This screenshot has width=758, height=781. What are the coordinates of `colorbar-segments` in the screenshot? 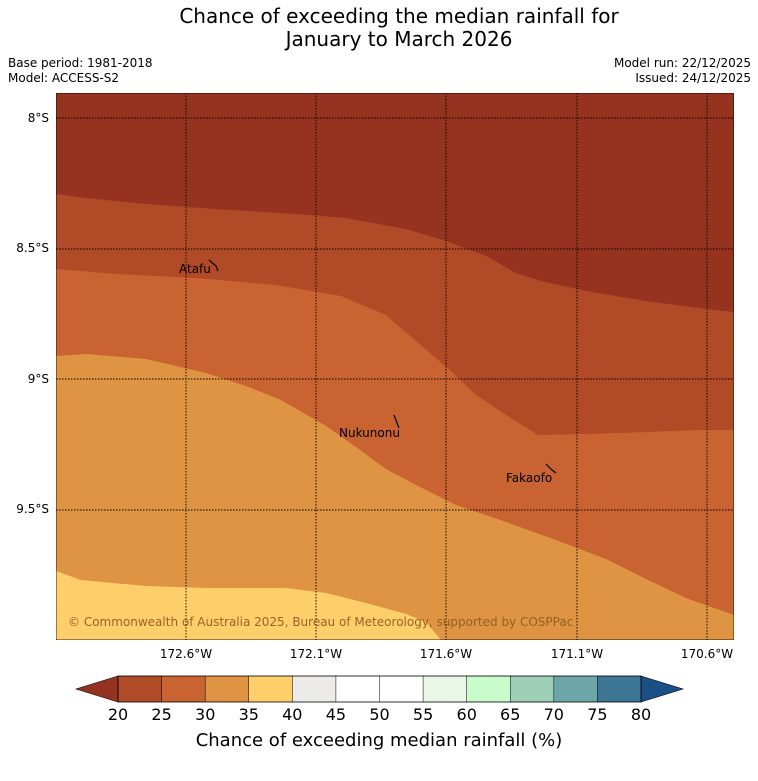 It's located at (379, 689).